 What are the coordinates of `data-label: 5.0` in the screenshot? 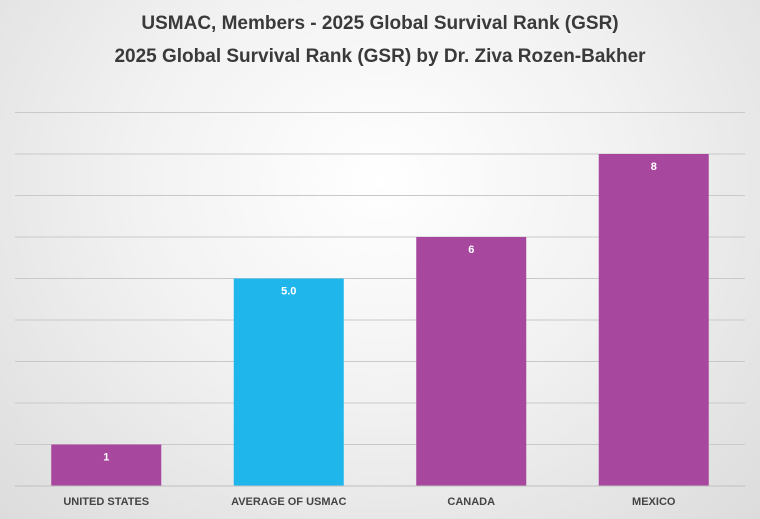 It's located at (288, 292).